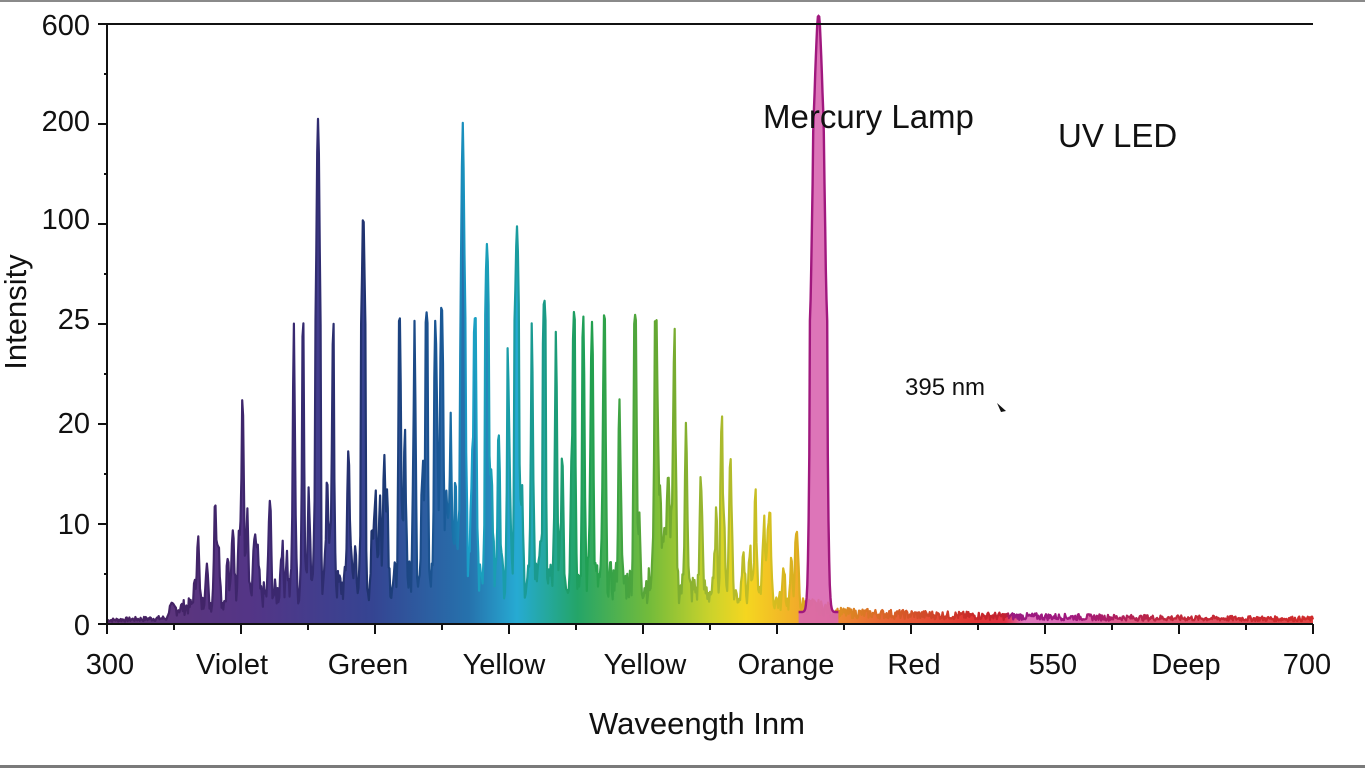 Image resolution: width=1365 pixels, height=768 pixels. I want to click on x-tick-label: 300, so click(110, 665).